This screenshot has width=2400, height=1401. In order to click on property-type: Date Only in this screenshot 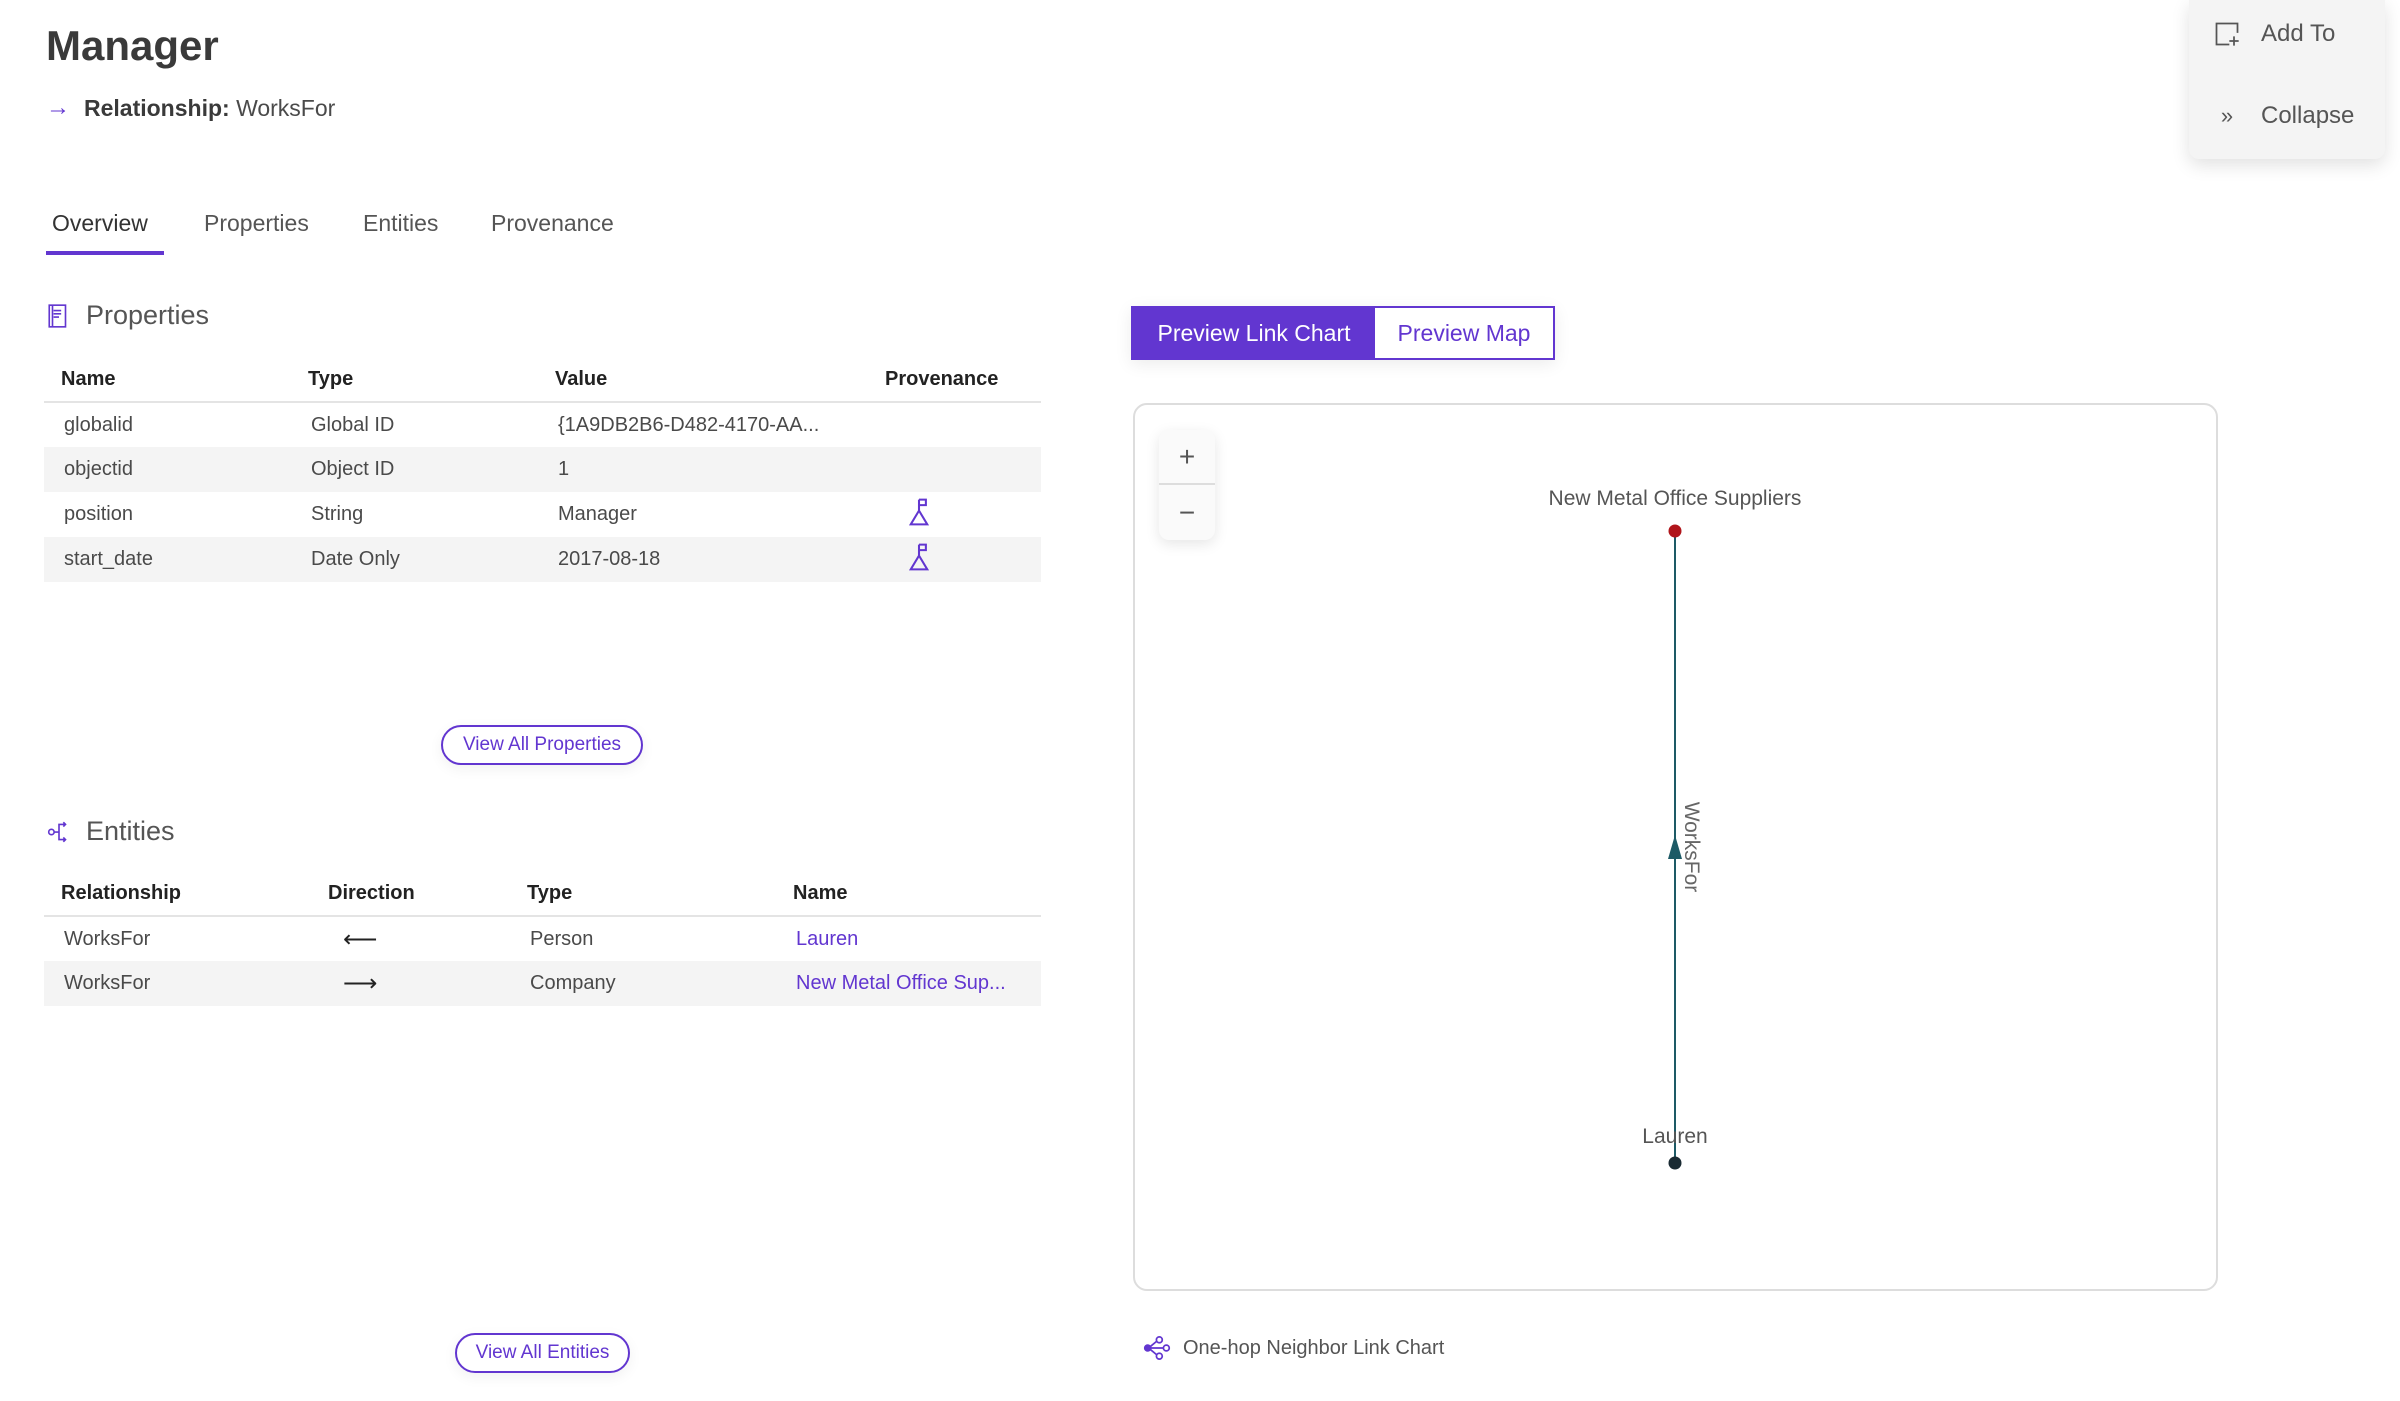, I will do `click(414, 559)`.